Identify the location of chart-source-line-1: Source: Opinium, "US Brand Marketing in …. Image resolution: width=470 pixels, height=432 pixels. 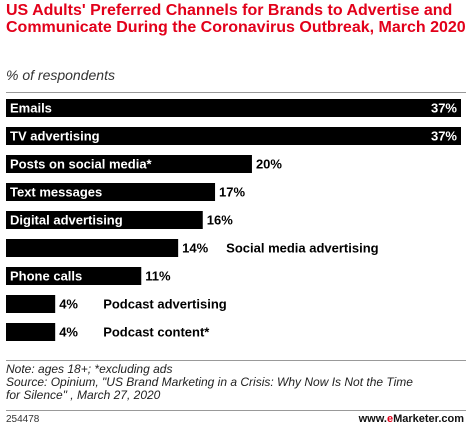
(209, 382).